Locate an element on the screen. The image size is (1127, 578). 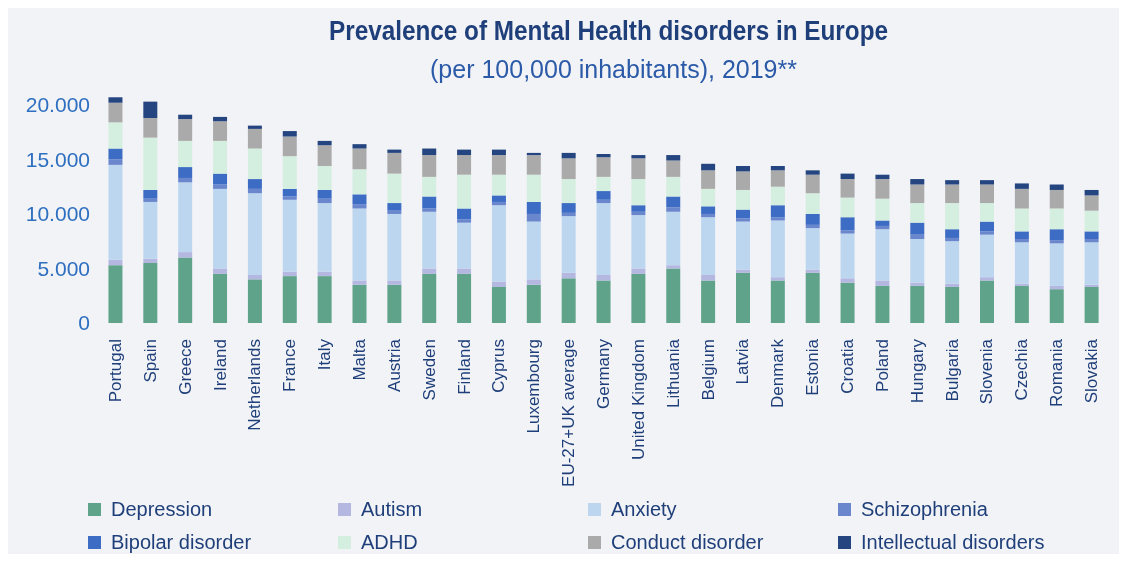
x-tick-label: Hungary is located at coordinates (917, 371).